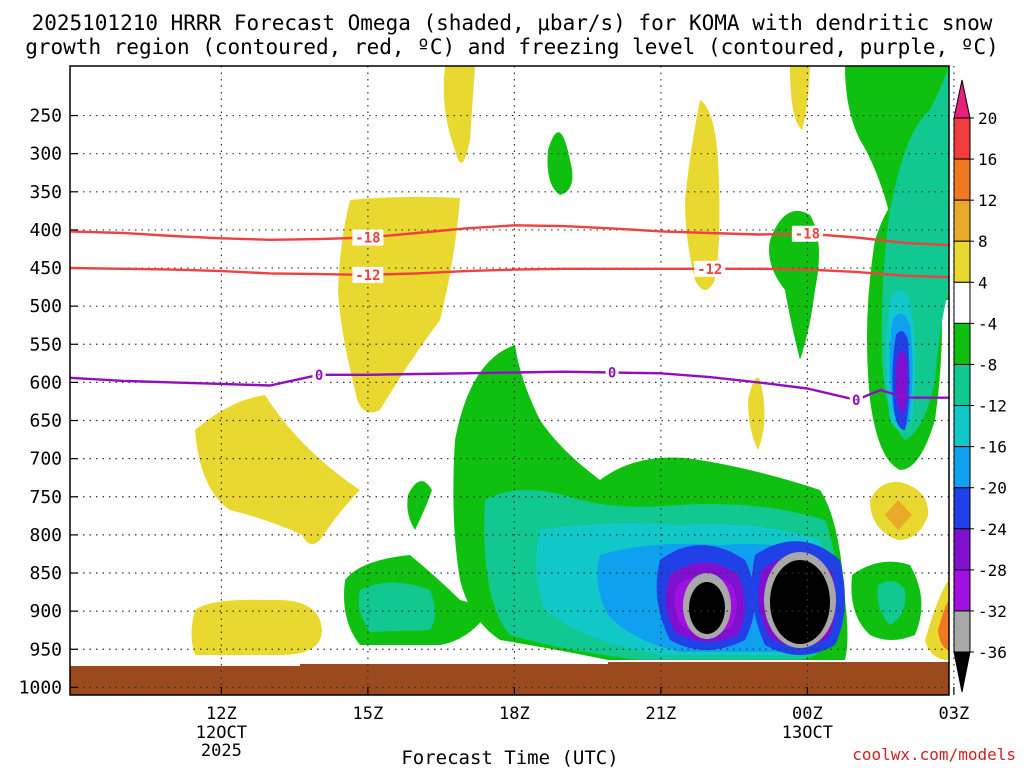  Describe the element at coordinates (987, 200) in the screenshot. I see `colorbar-label: 12` at that location.